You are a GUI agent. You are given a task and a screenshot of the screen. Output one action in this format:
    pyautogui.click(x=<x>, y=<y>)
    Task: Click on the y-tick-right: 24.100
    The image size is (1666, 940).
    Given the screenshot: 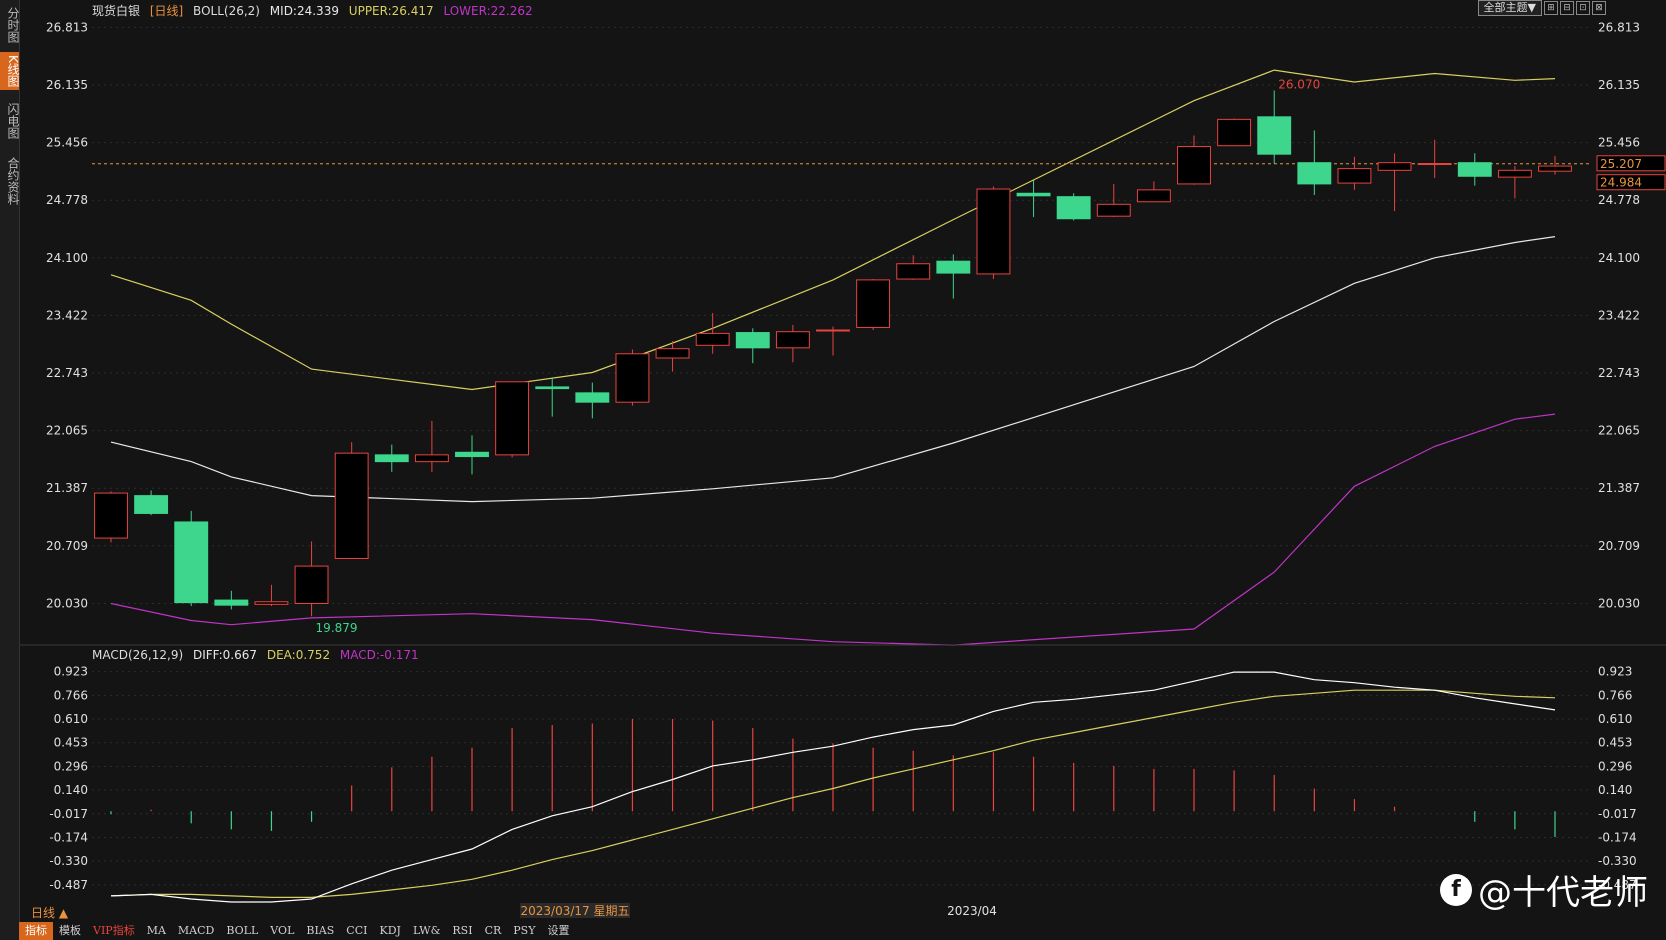 What is the action you would take?
    pyautogui.click(x=1619, y=258)
    